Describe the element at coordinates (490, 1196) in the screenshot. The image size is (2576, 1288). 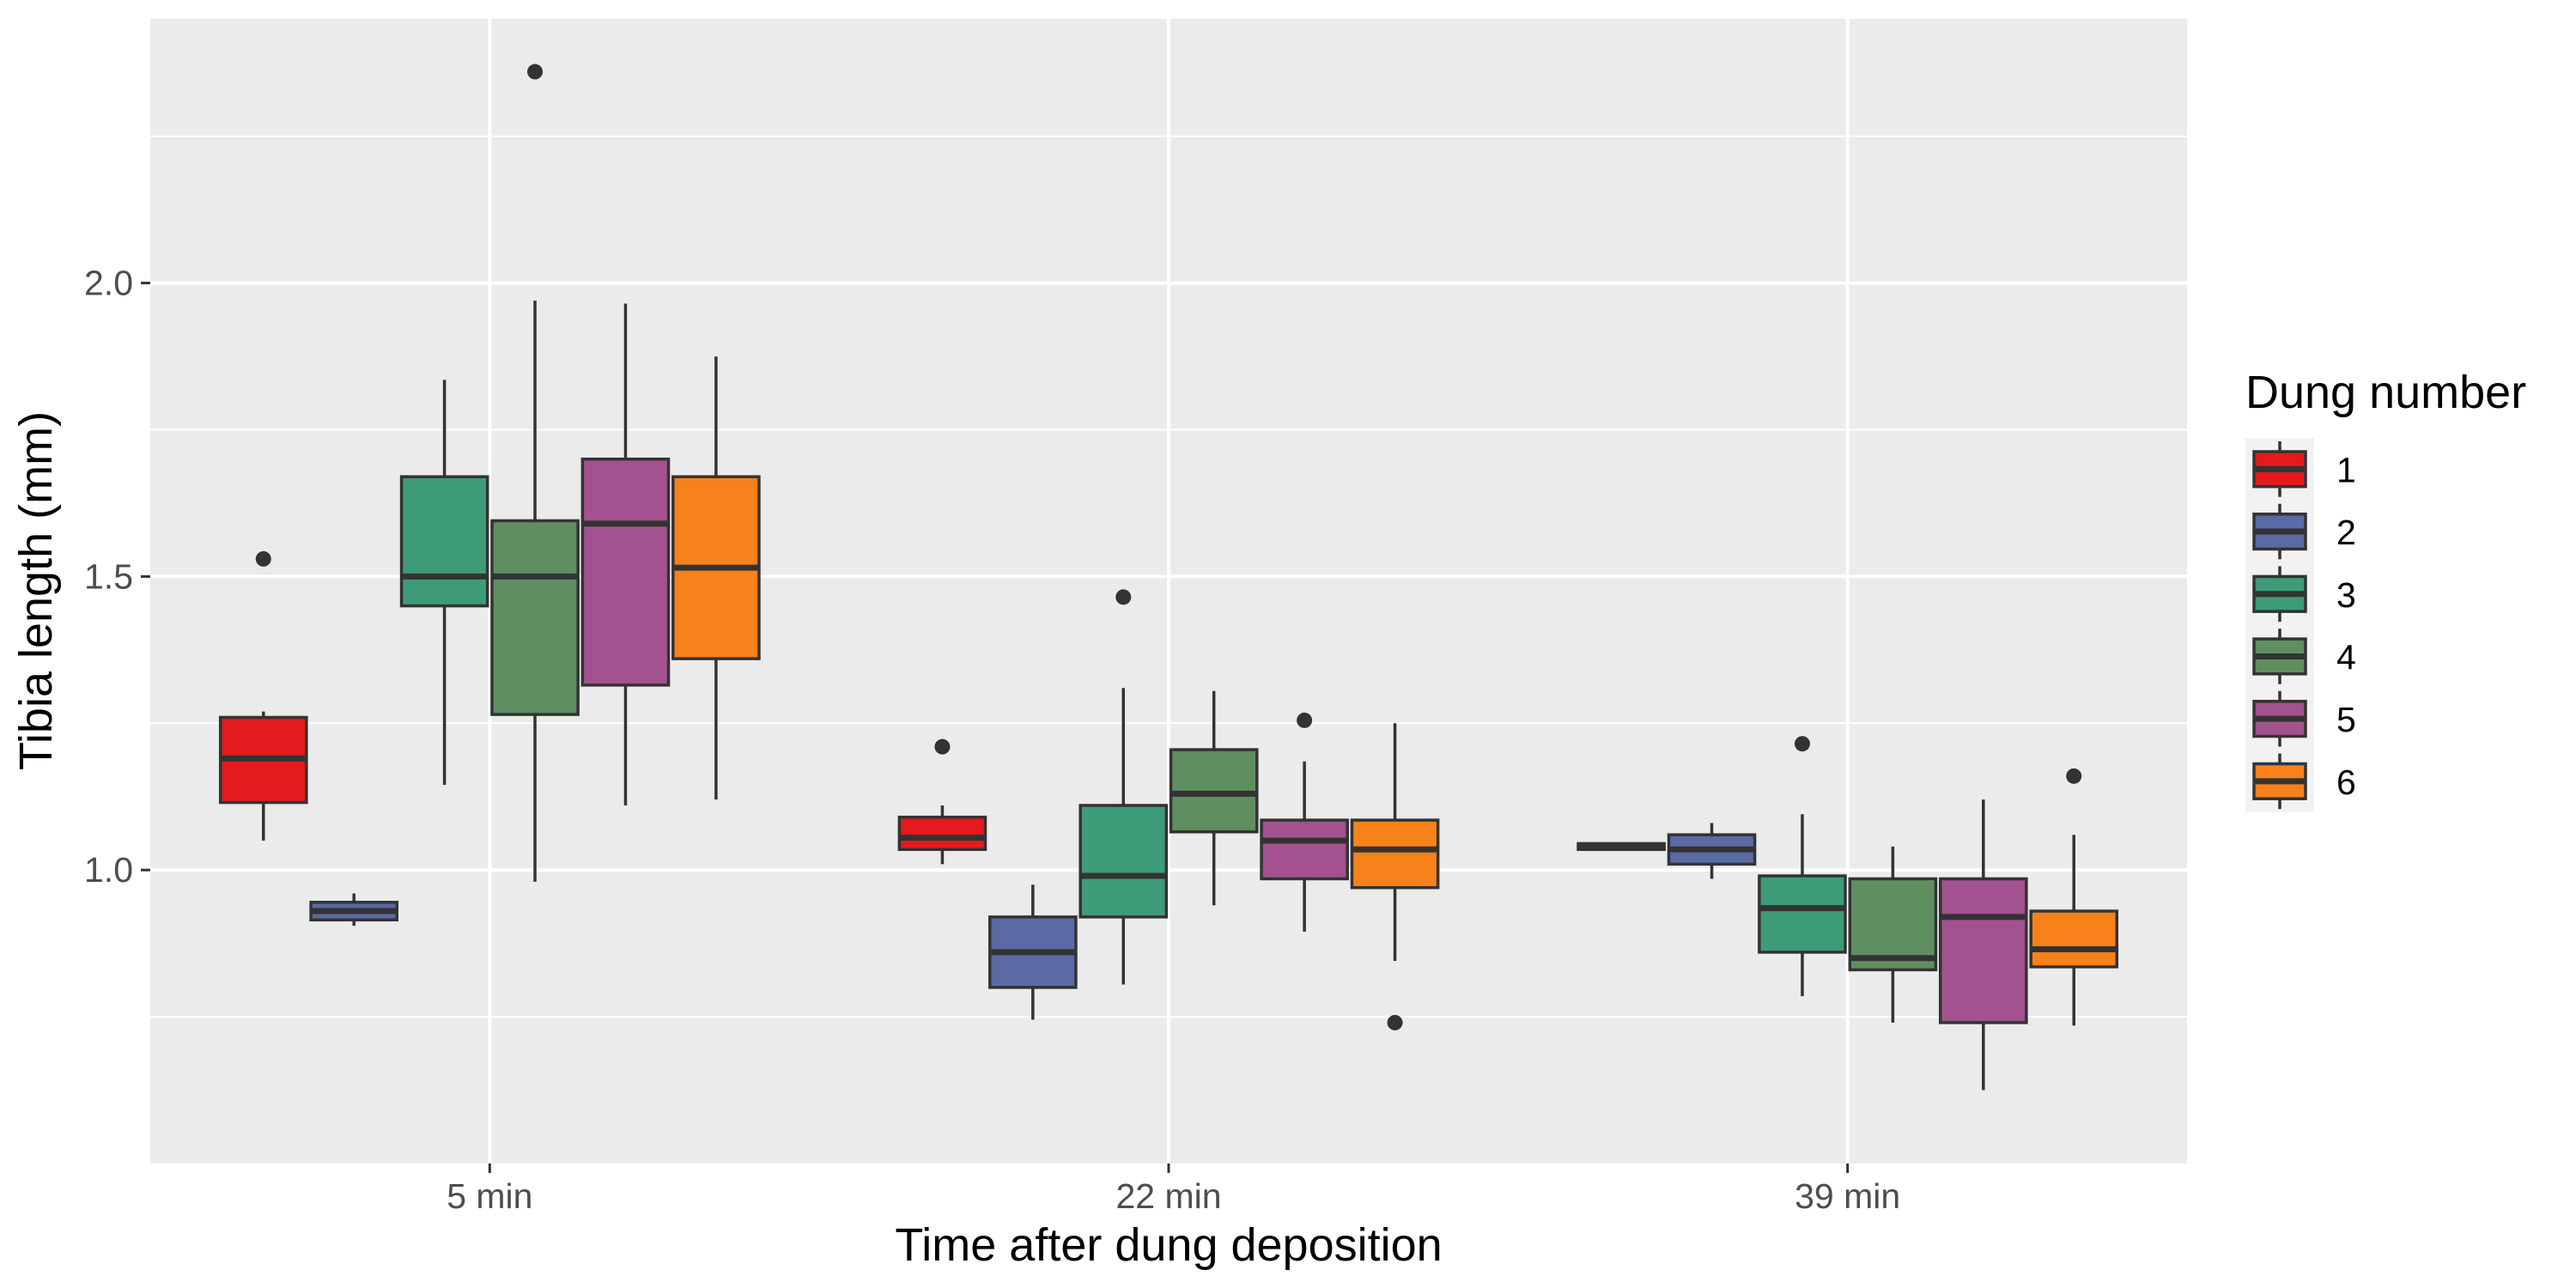
I see `x-tick-label-0: 5 min` at that location.